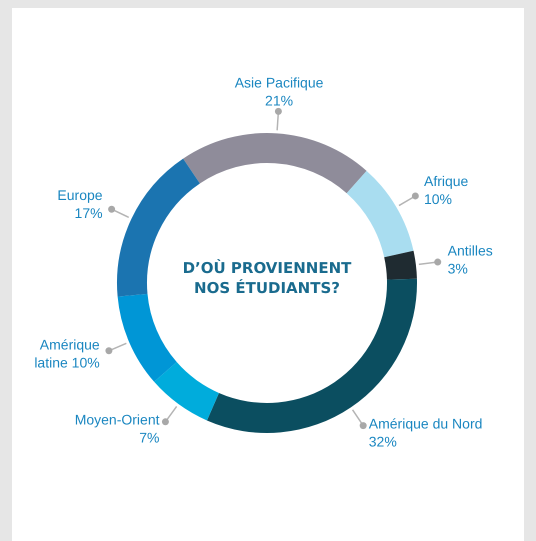 The image size is (536, 541). Describe the element at coordinates (458, 268) in the screenshot. I see `data-label: 3%` at that location.